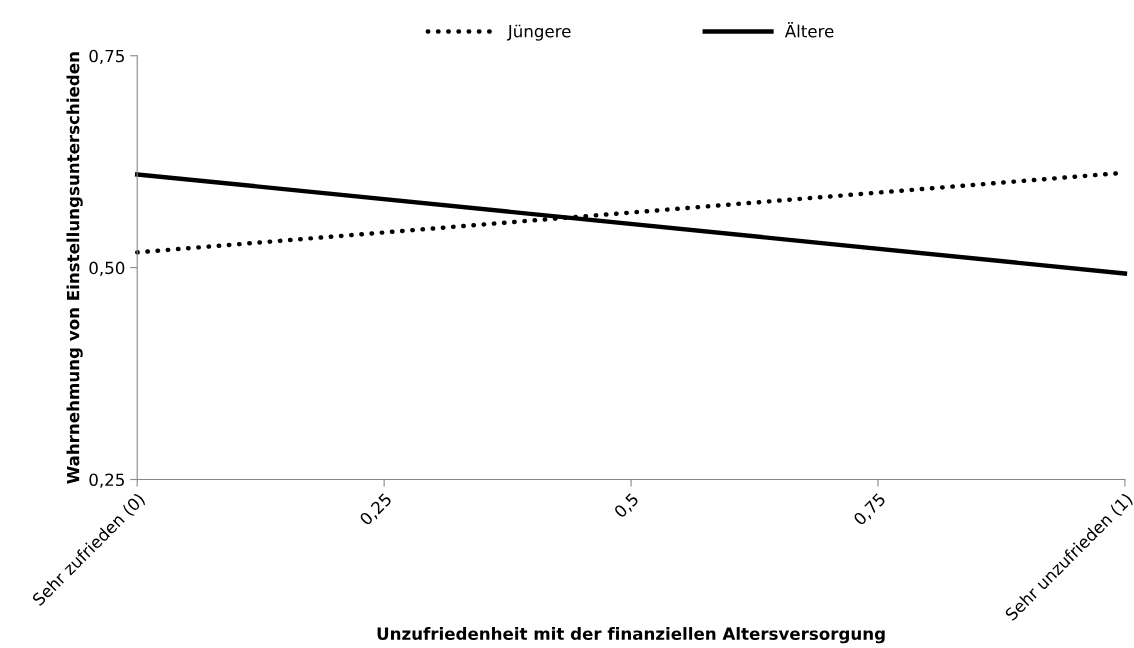 This screenshot has height=648, width=1134. I want to click on legend-label: Jüngere, so click(538, 32).